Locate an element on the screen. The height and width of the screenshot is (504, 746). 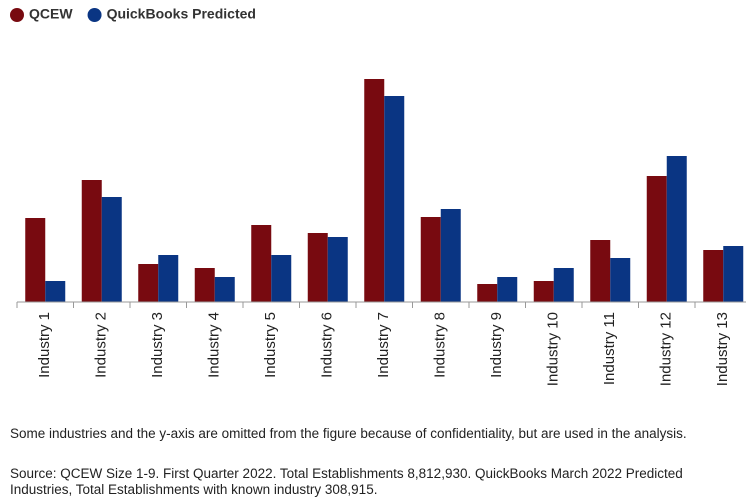
x-tick-label: Industry 2 is located at coordinates (101, 345).